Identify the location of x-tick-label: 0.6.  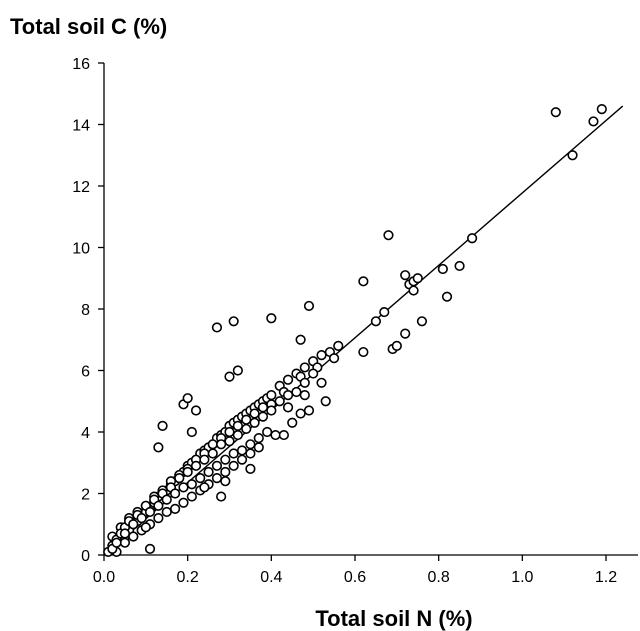
(355, 577).